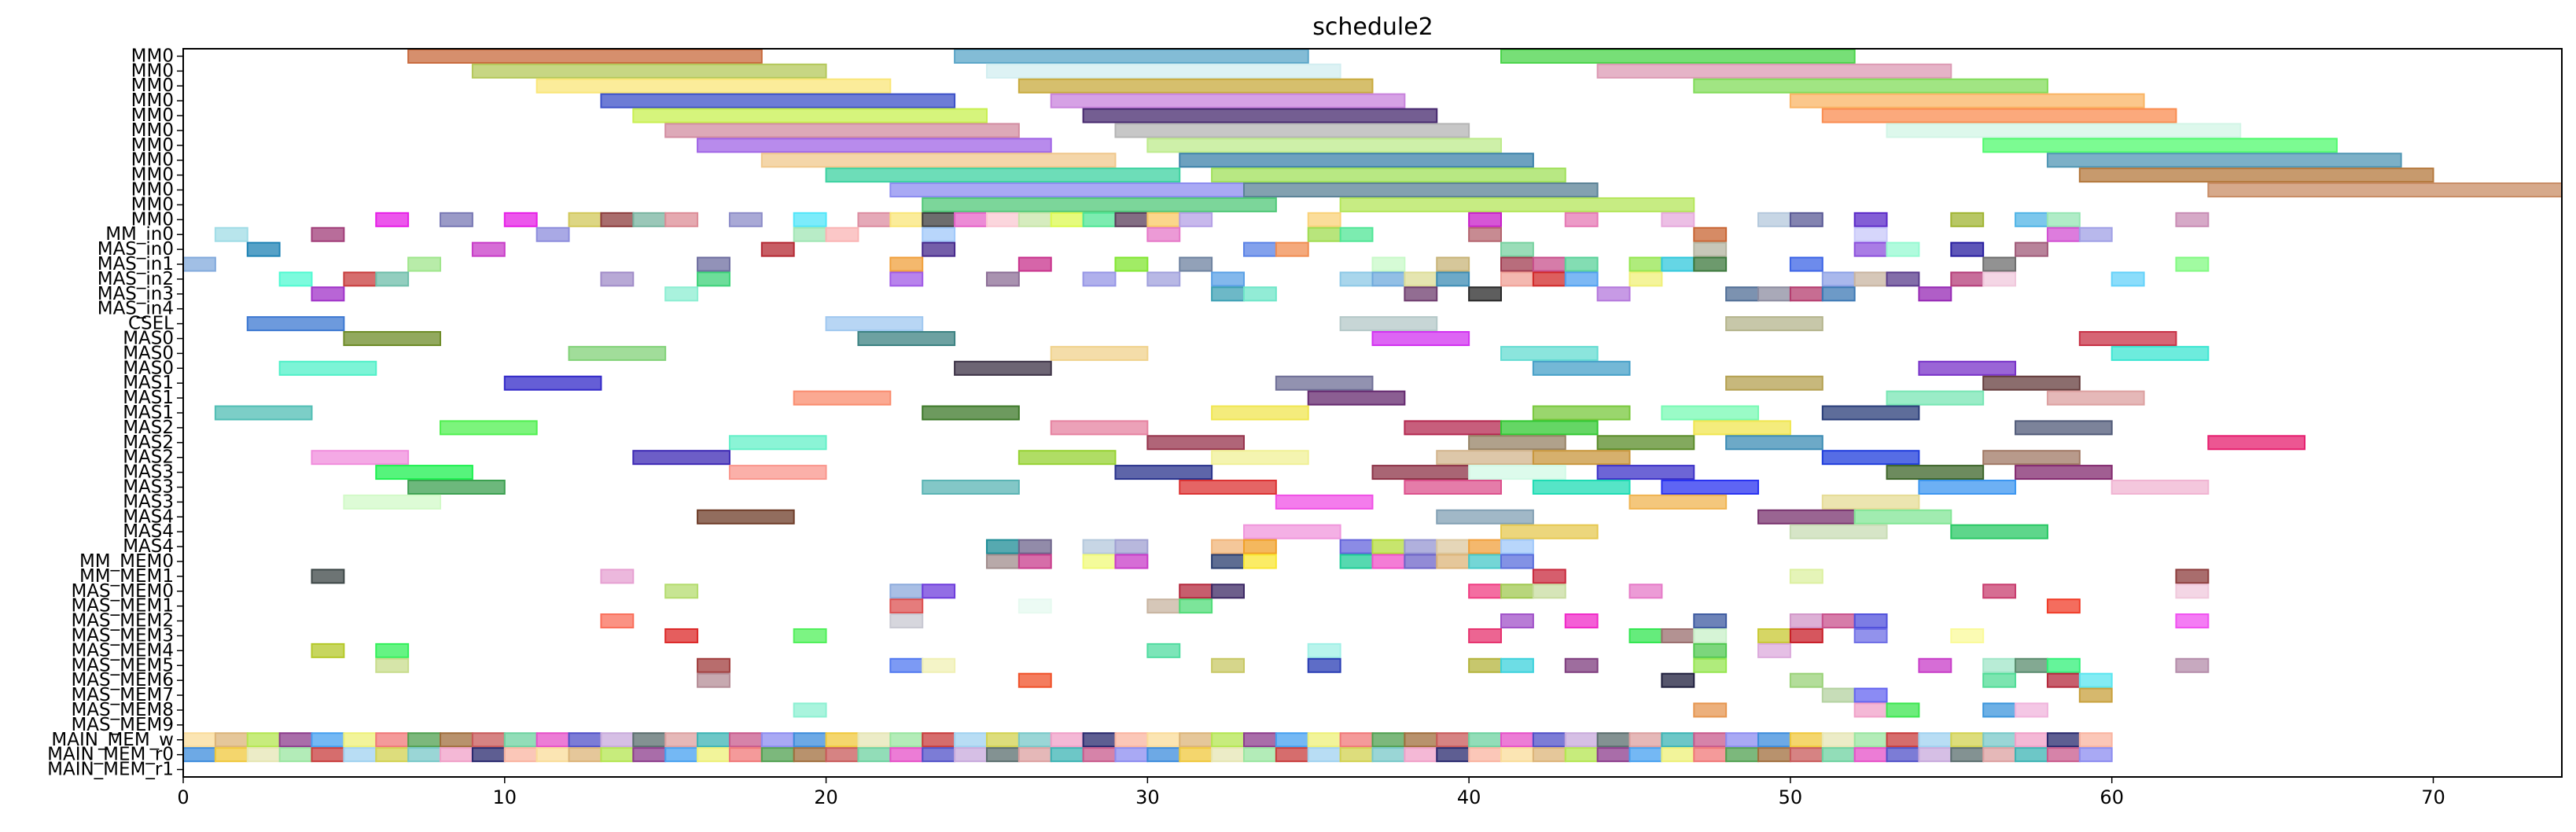 Image resolution: width=2576 pixels, height=832 pixels. Describe the element at coordinates (505, 797) in the screenshot. I see `x-tick-label: 10` at that location.